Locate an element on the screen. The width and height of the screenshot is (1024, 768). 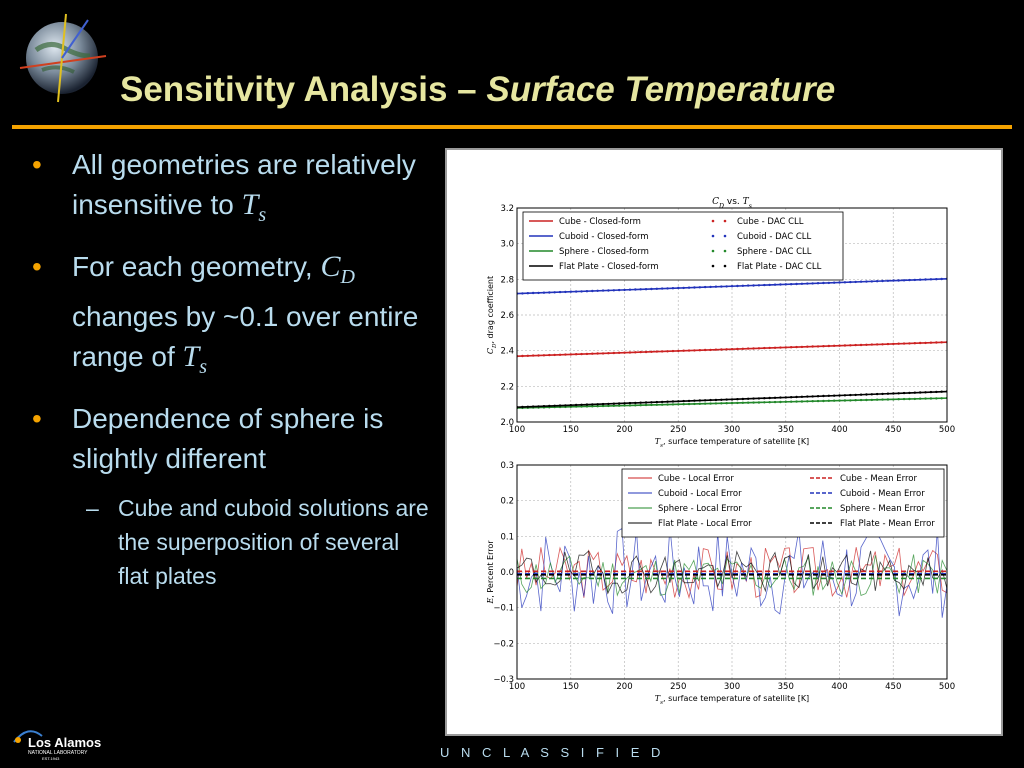
y-tick-label: −0.2 is located at coordinates (503, 644).